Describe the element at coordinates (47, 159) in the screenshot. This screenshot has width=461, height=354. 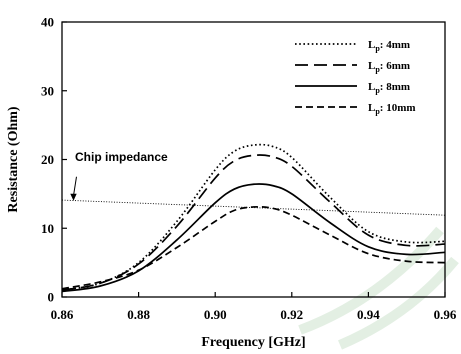
I see `y-tick-label: 20` at that location.